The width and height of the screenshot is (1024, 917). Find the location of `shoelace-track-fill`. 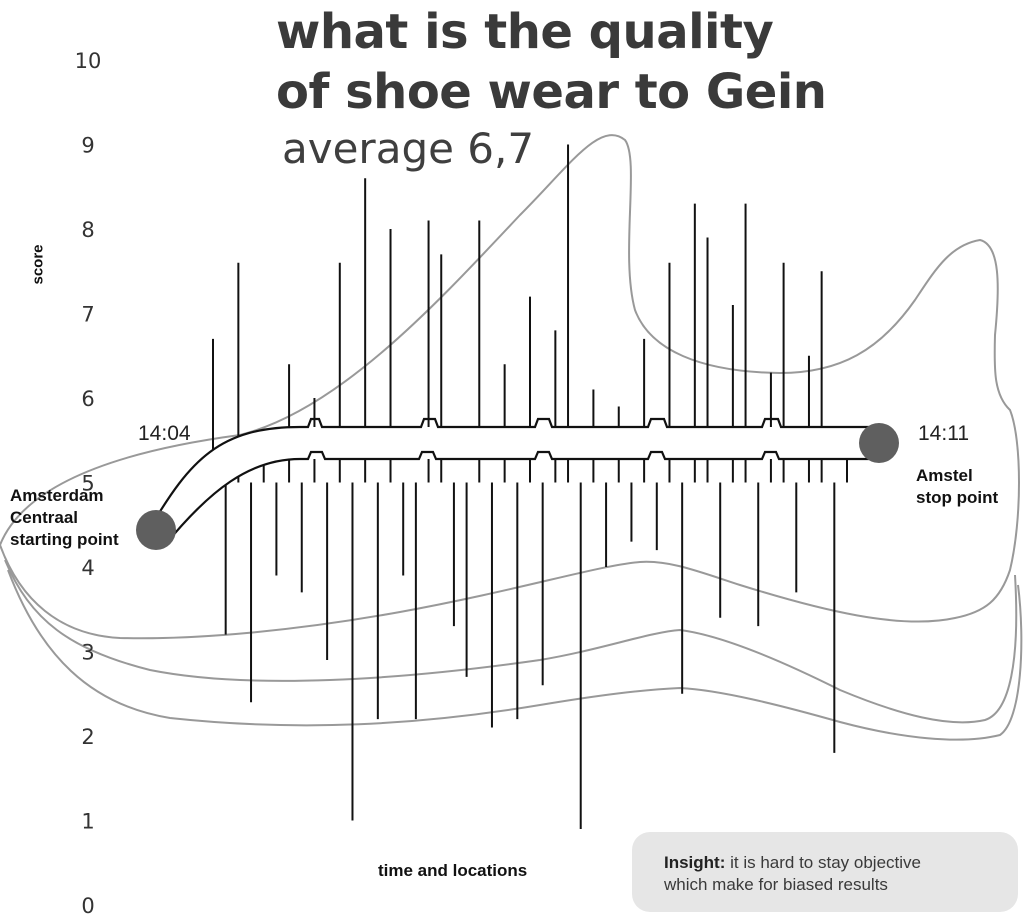

shoelace-track-fill is located at coordinates (515, 486).